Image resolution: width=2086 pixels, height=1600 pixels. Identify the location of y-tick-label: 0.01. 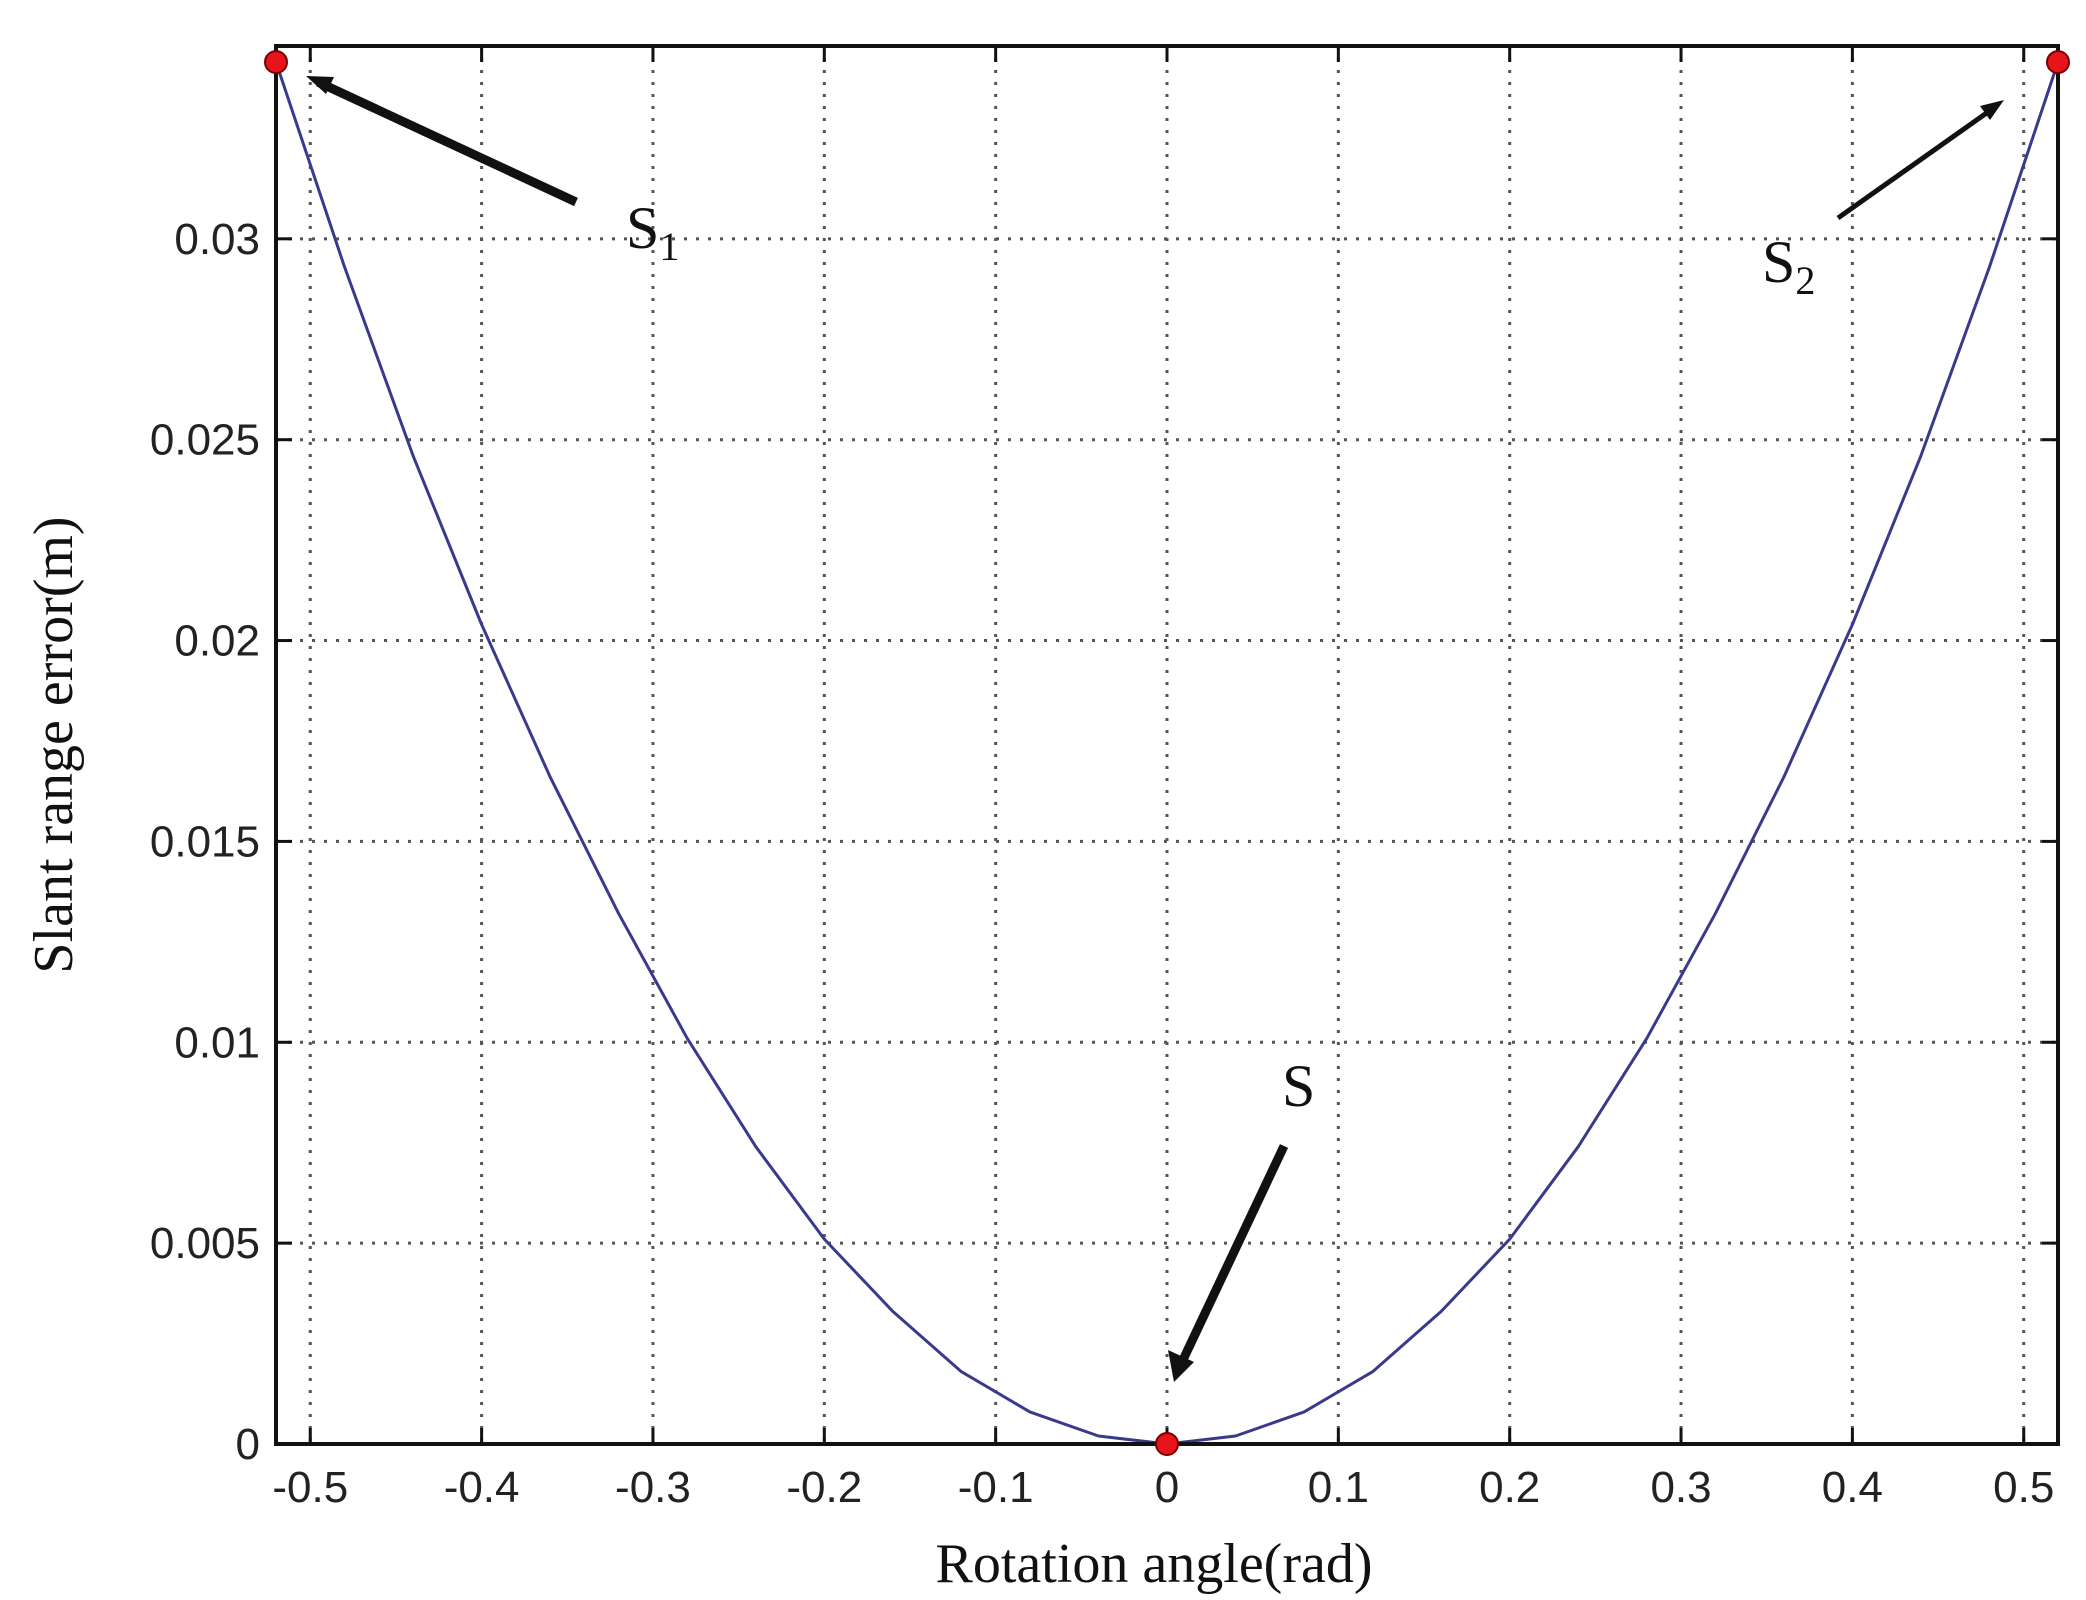
(217, 1042).